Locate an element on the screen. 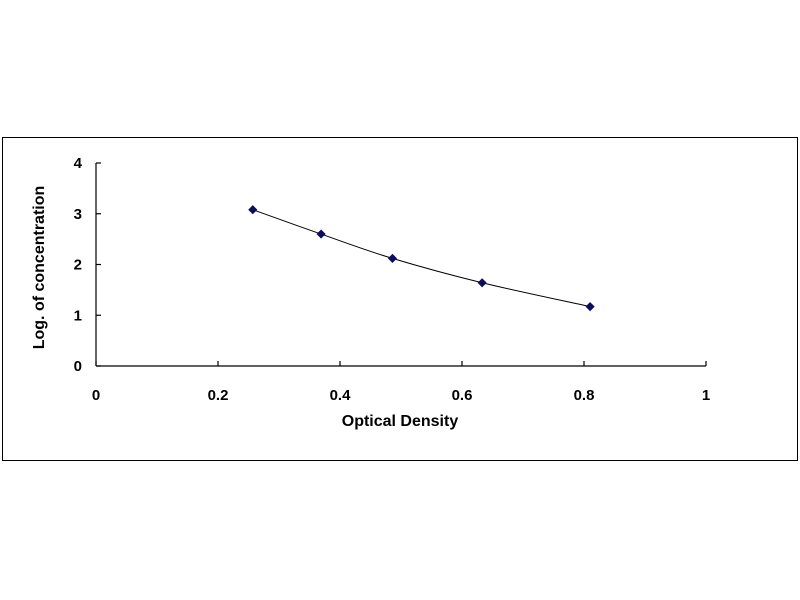 Image resolution: width=800 pixels, height=600 pixels. y-axis-title: Log. of concentration is located at coordinates (39, 268).